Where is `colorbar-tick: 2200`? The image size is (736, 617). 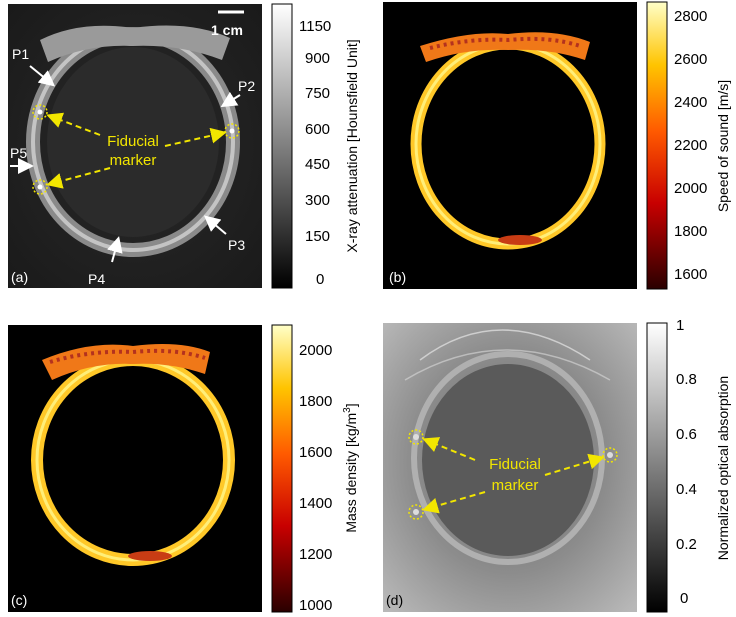
colorbar-tick: 2200 is located at coordinates (690, 145).